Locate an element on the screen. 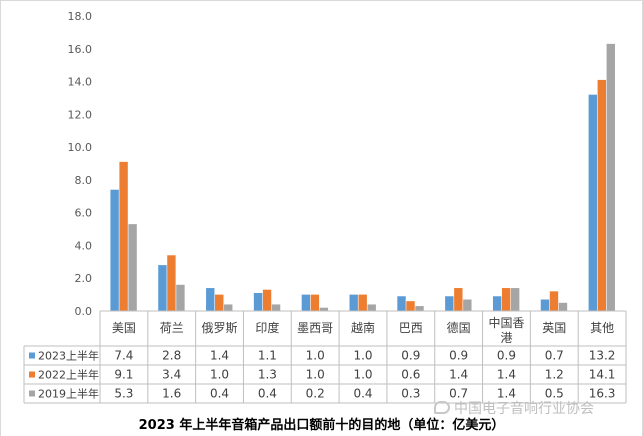  legend-label: 2019上半年 is located at coordinates (68, 394).